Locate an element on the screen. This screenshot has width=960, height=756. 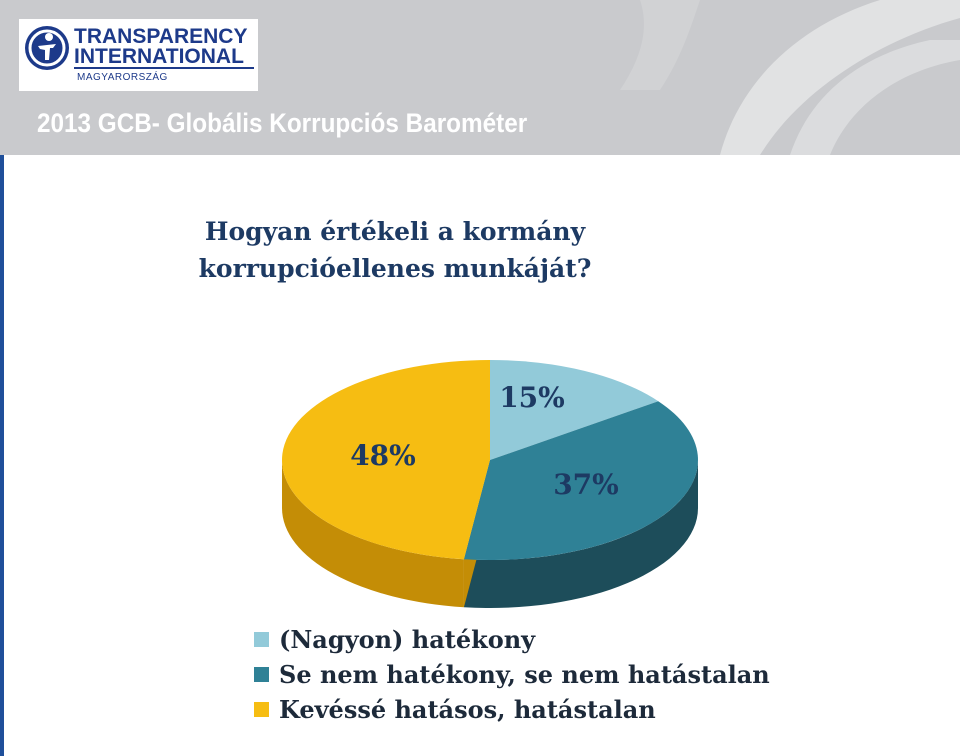
left-accent-bar is located at coordinates (2, 455).